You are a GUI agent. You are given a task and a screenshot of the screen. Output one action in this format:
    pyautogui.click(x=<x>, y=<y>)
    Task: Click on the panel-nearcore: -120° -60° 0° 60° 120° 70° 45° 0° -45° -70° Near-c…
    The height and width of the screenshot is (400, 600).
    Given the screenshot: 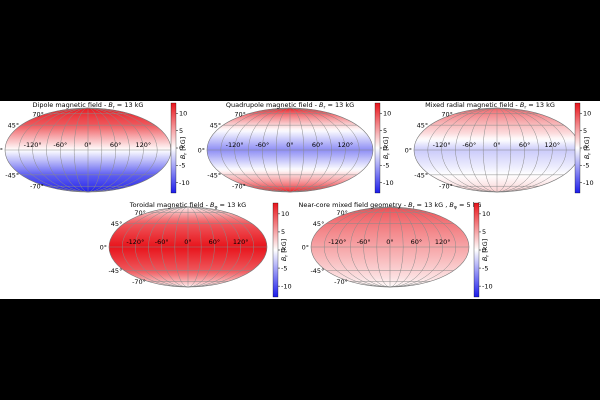 What is the action you would take?
    pyautogui.click(x=395, y=249)
    